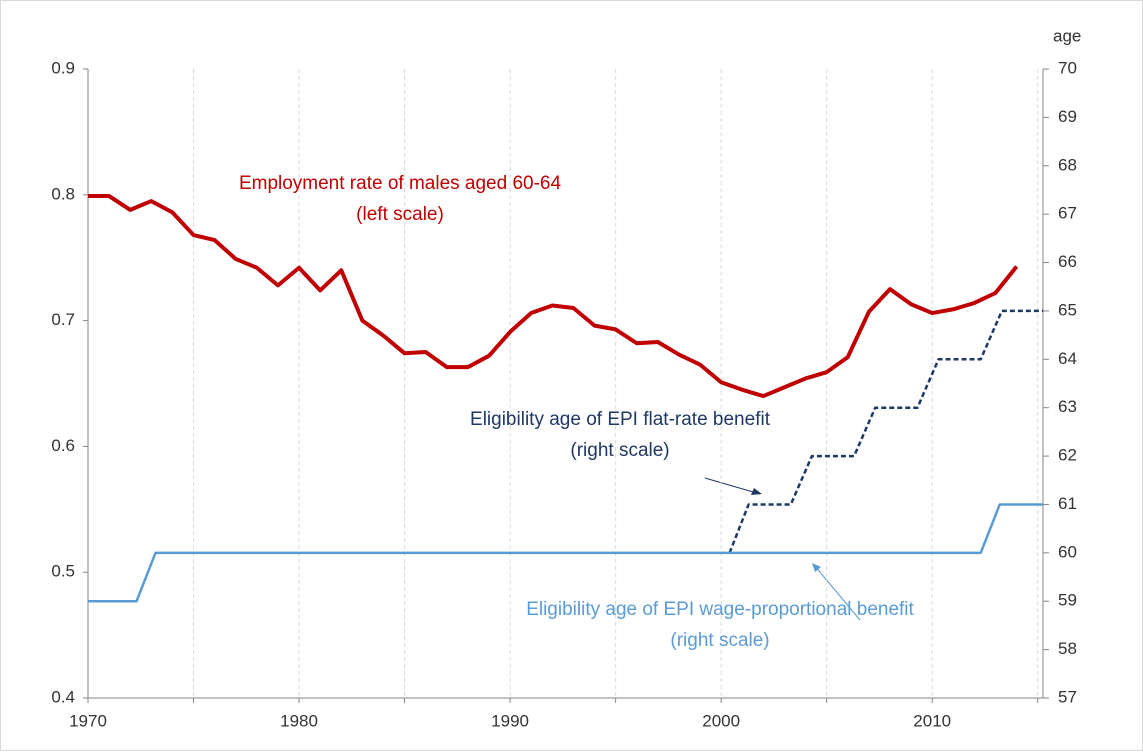 The height and width of the screenshot is (756, 1143). Describe the element at coordinates (1067, 358) in the screenshot. I see `y2-tick-label: 64` at that location.